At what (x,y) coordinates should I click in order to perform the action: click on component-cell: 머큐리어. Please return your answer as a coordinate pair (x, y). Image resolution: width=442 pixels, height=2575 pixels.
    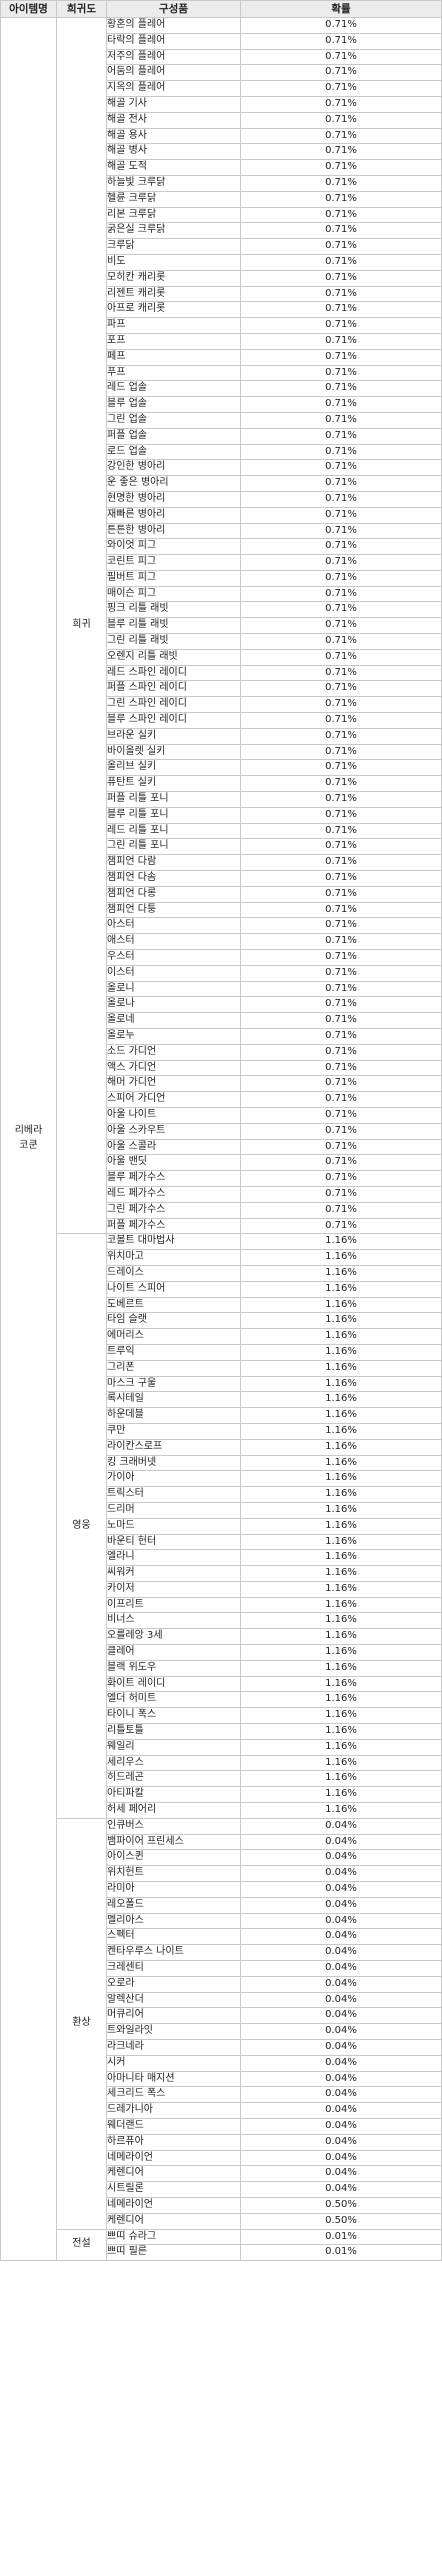
    Looking at the image, I should click on (173, 2016).